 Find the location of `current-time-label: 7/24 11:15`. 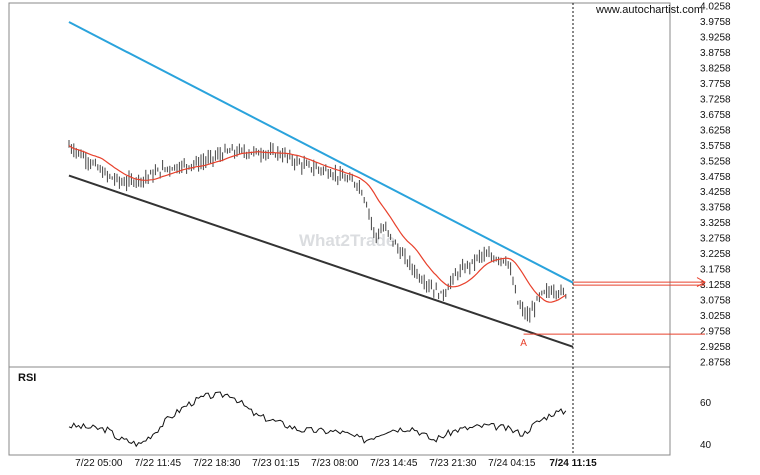

current-time-label: 7/24 11:15 is located at coordinates (573, 463).